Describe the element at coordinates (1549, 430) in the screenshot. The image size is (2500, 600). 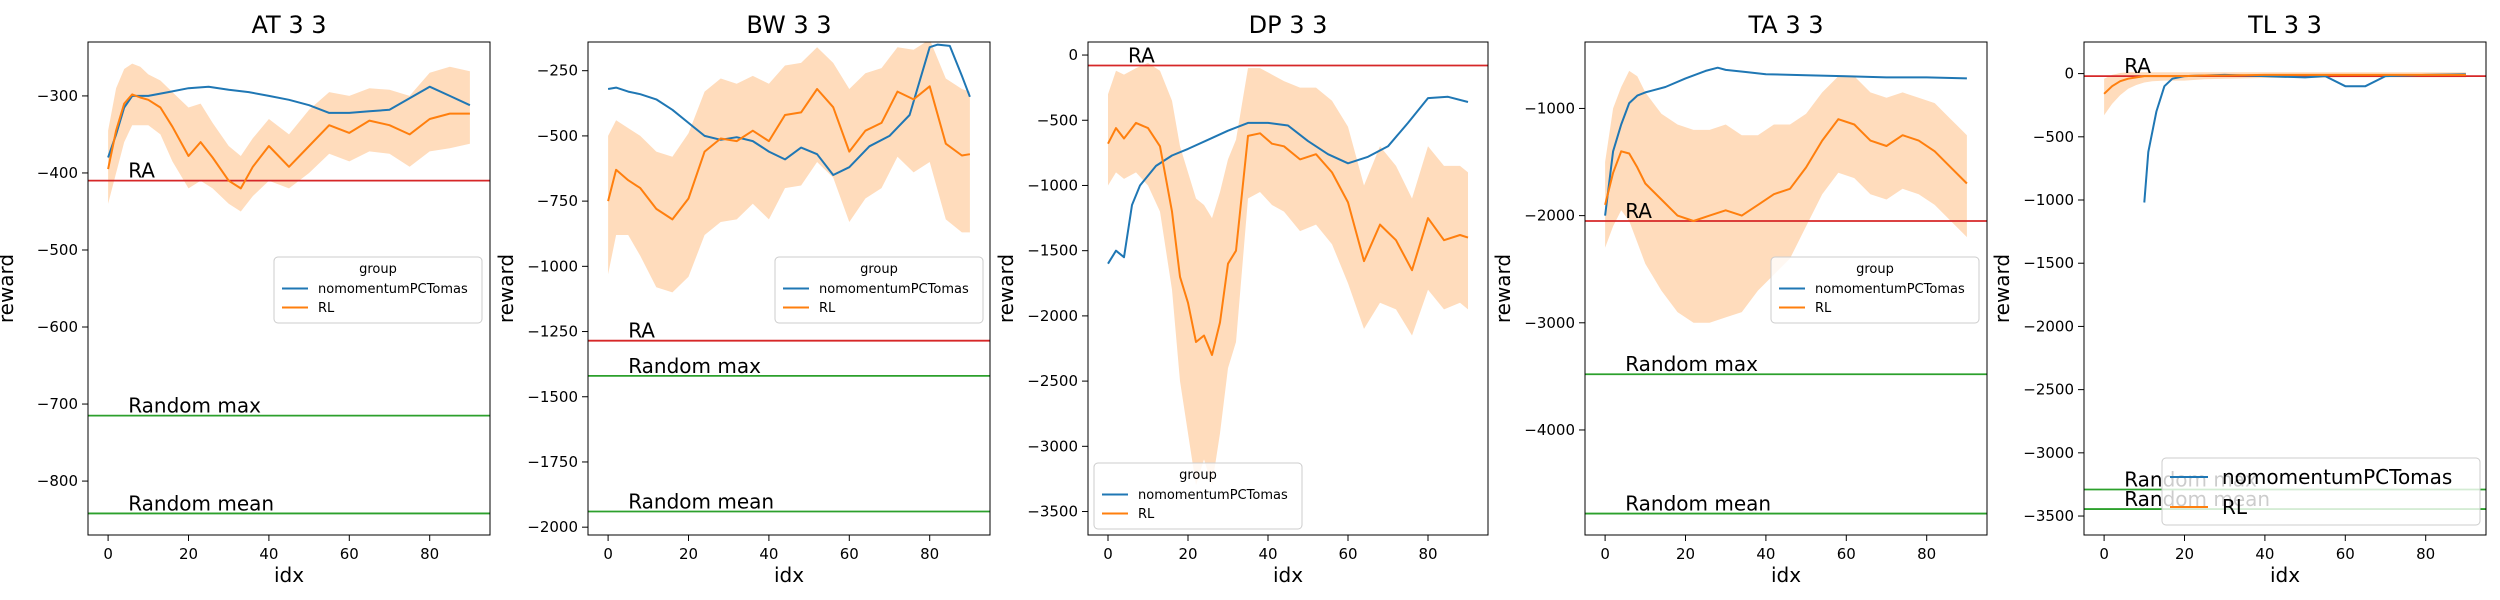
I see `y-tick-label: −4000` at that location.